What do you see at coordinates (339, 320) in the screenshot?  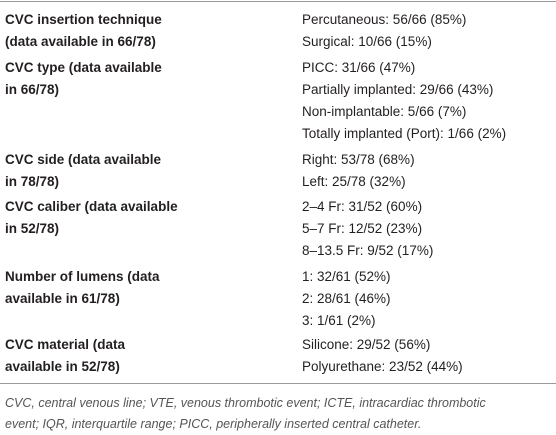 I see `row-value: 3: 1/61 (2%)` at bounding box center [339, 320].